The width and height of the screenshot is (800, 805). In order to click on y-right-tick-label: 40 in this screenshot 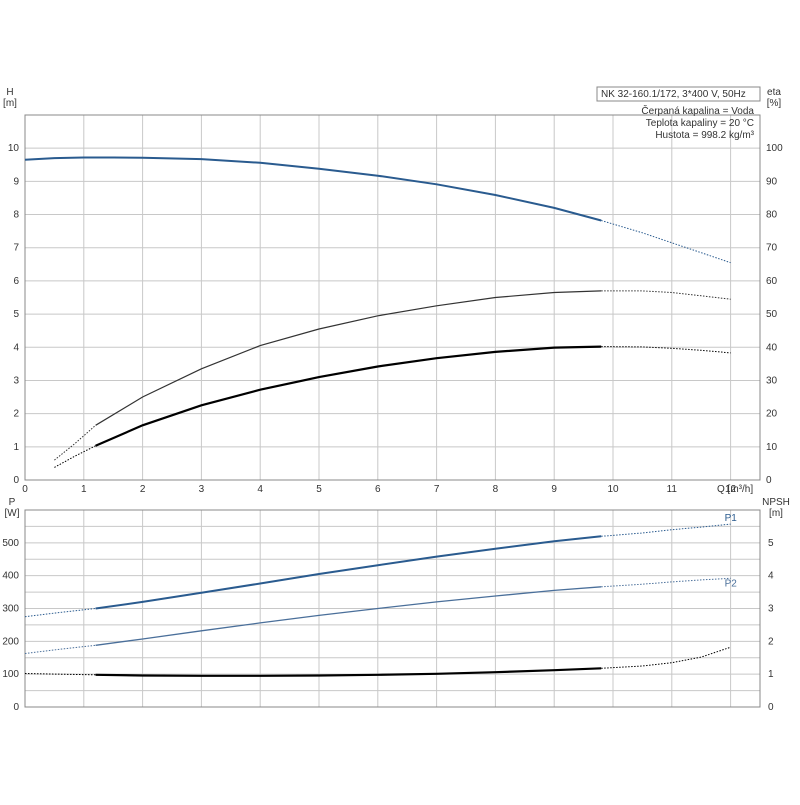, I will do `click(772, 347)`.